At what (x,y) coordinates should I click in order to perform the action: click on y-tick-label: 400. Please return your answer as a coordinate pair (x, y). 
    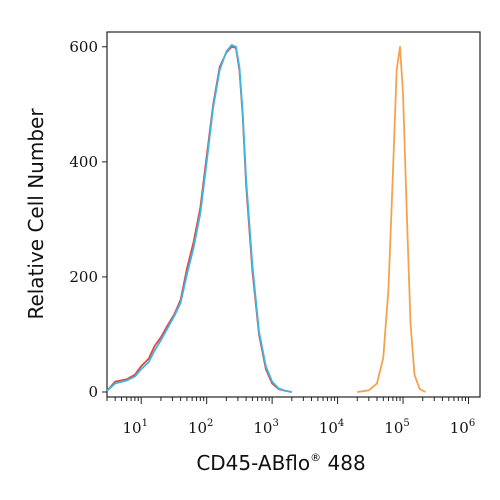
    Looking at the image, I should click on (83, 162).